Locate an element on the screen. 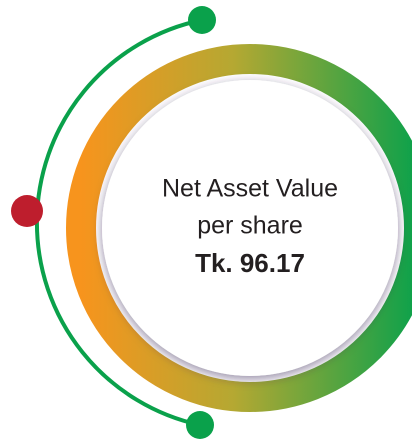 The height and width of the screenshot is (447, 412). label-line: per share is located at coordinates (250, 226).